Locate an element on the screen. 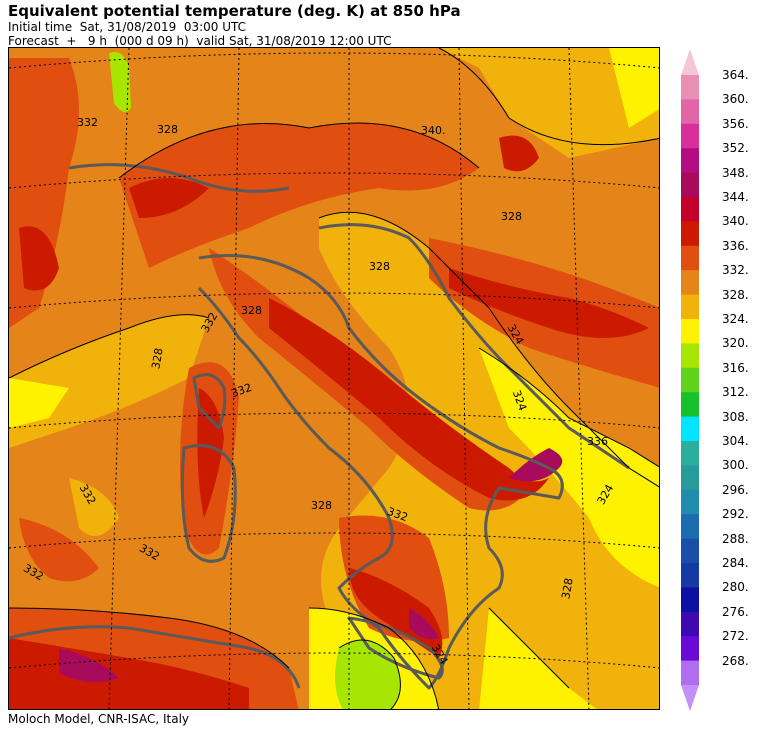 This screenshot has width=760, height=731. region-320-ne-corner is located at coordinates (634, 88).